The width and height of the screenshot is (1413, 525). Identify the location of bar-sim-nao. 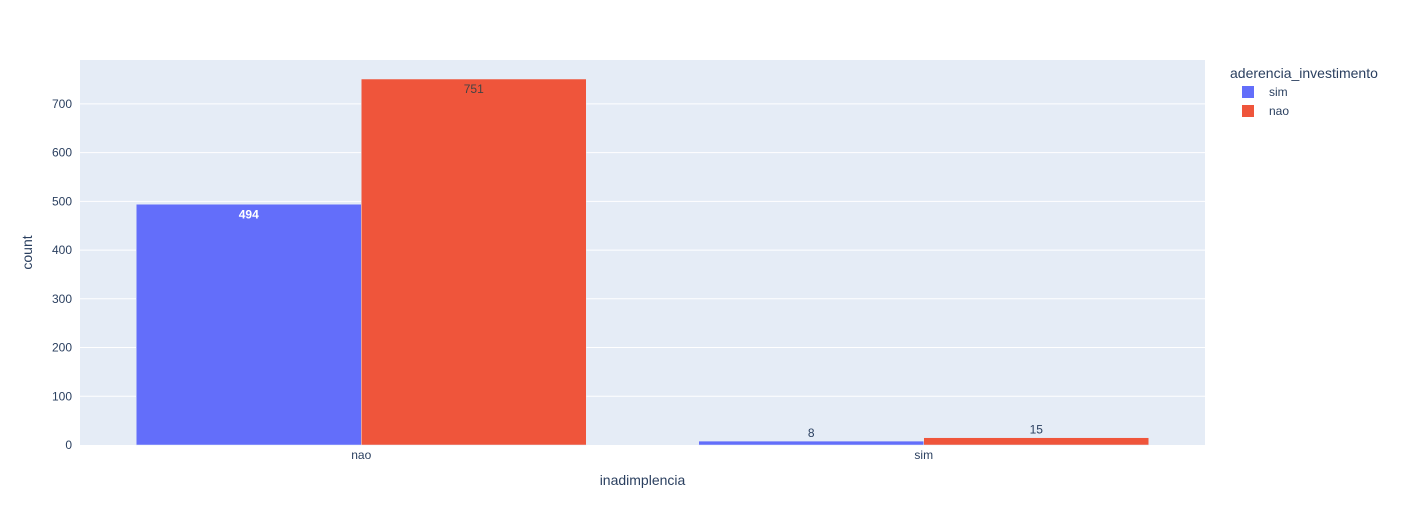
(249, 325).